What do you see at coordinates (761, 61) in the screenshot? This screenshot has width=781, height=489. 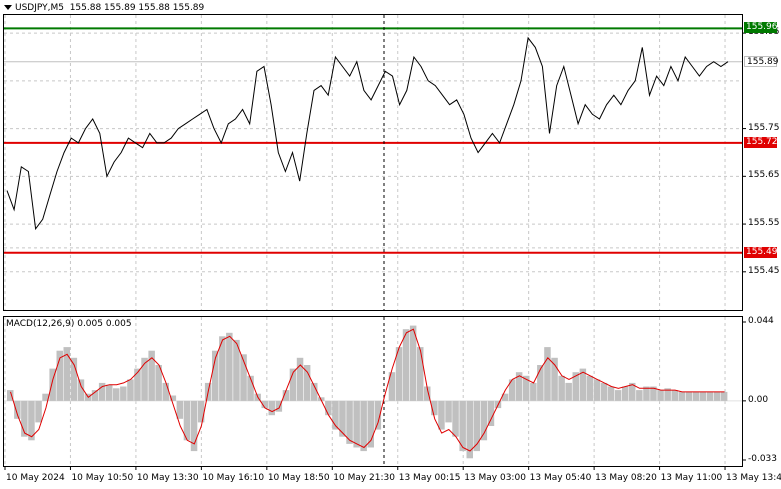 I see `level-price-tag: 155.89` at bounding box center [761, 61].